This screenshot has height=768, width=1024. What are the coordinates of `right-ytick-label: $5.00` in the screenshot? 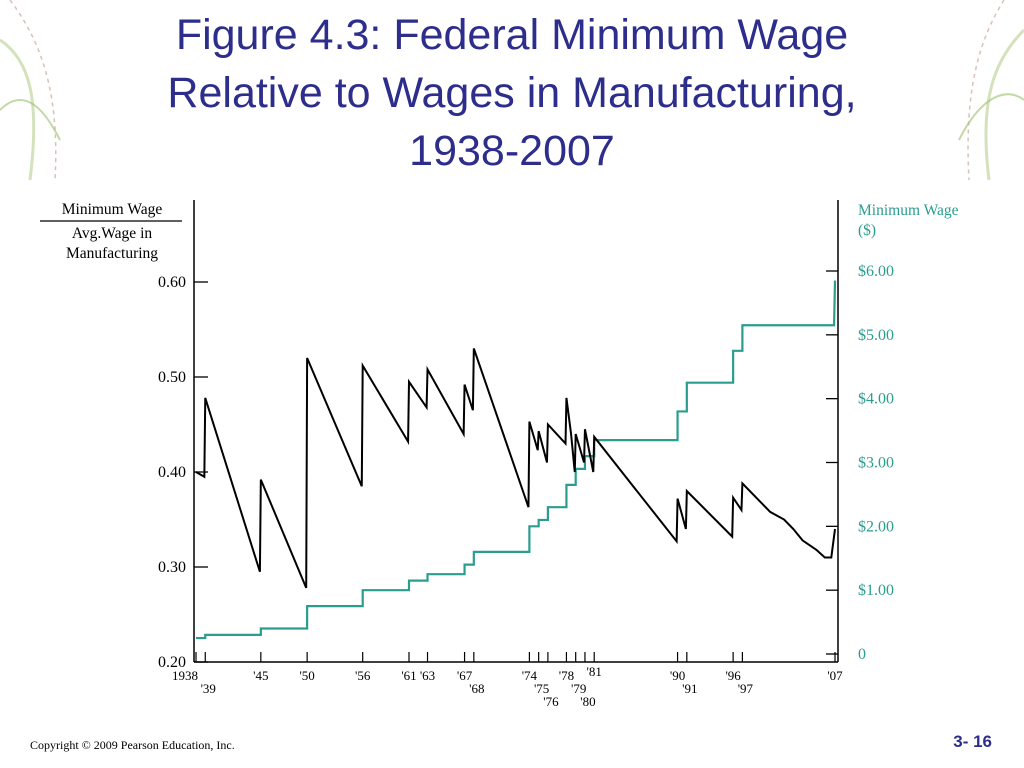 It's located at (876, 335).